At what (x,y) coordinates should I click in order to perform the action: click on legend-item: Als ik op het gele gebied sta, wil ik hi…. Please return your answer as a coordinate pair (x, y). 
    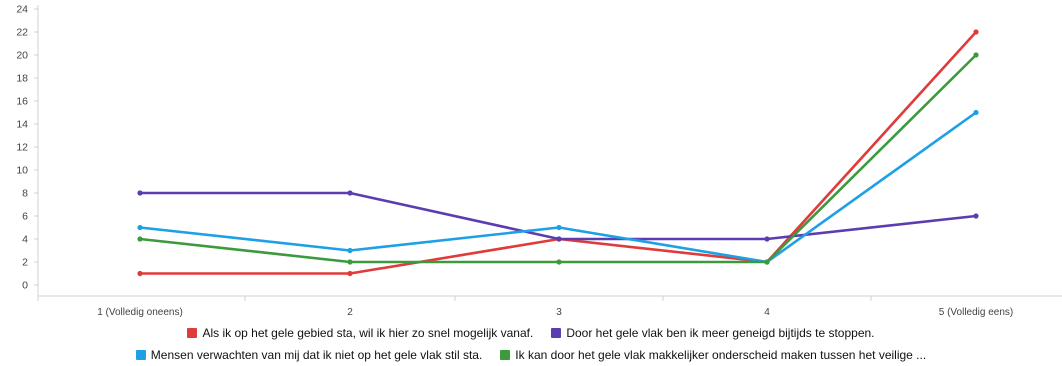
    Looking at the image, I should click on (360, 333).